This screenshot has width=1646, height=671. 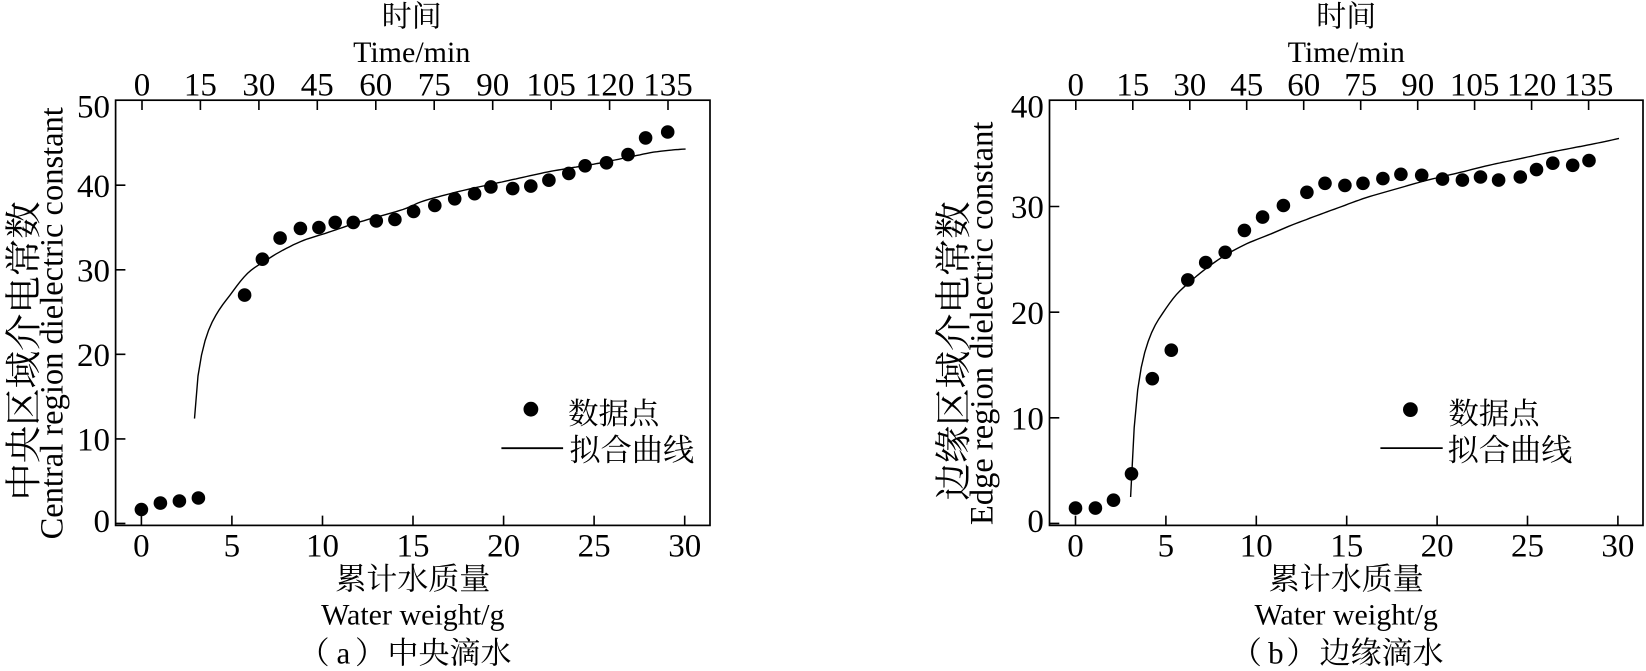 I want to click on svg-text: 50, so click(x=93, y=107).